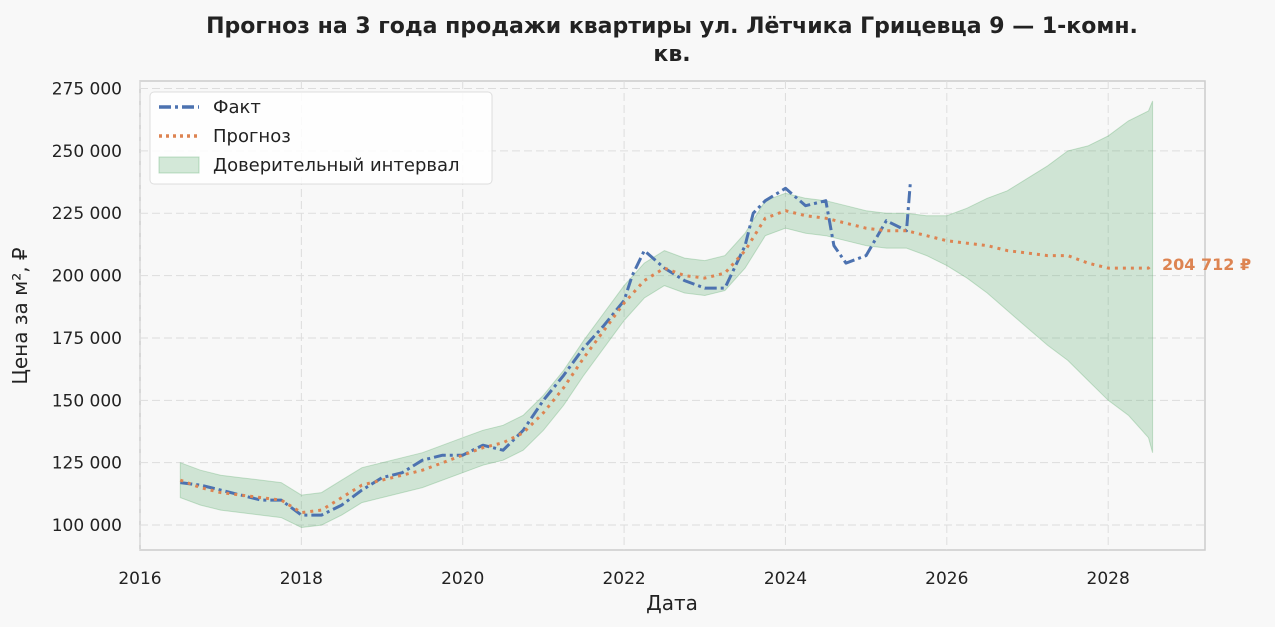 The width and height of the screenshot is (1275, 627). What do you see at coordinates (237, 107) in the screenshot?
I see `legend-actual-label: Факт` at bounding box center [237, 107].